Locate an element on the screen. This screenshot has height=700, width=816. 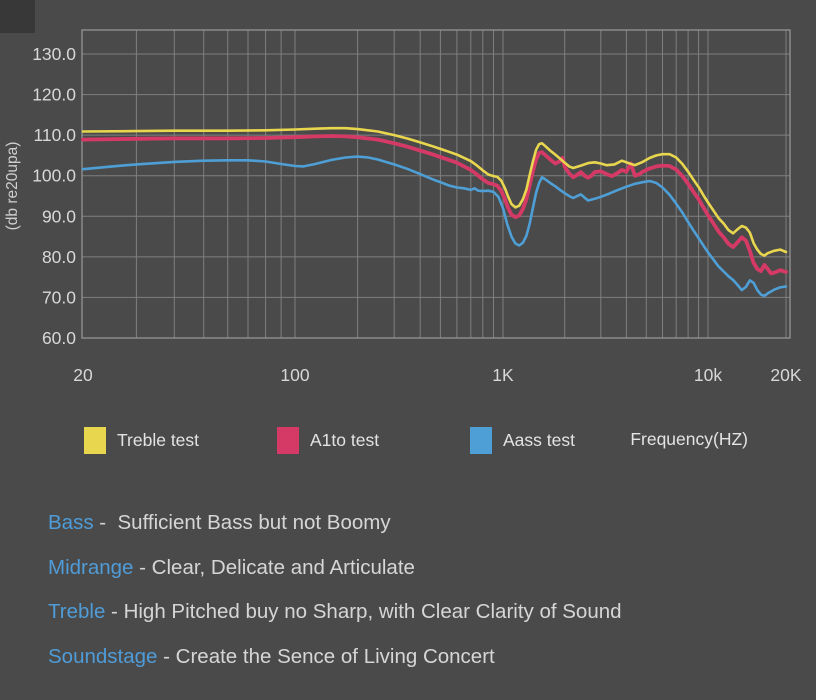
corner-square is located at coordinates (17, 16).